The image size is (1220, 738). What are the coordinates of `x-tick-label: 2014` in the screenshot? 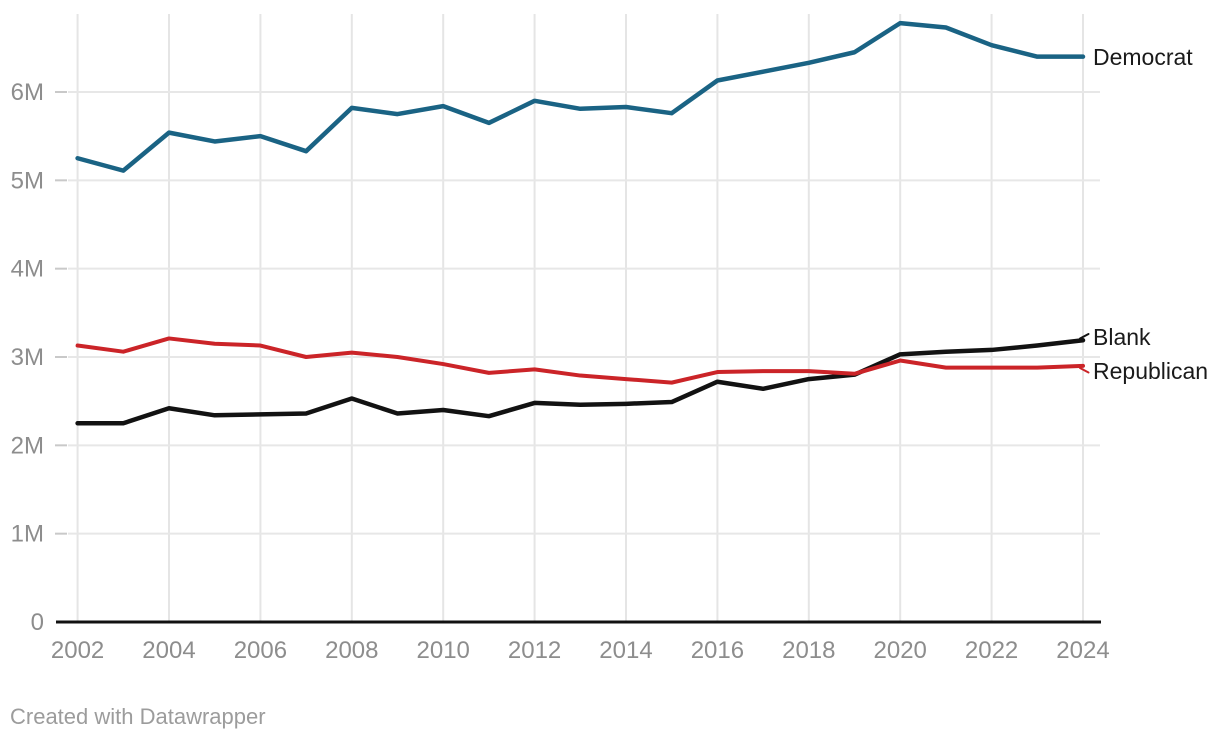 It's located at (625, 650).